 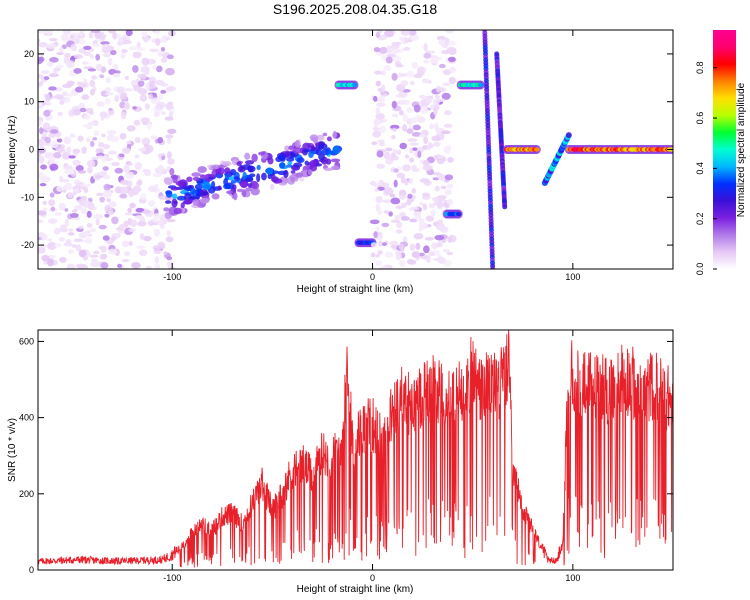 I want to click on colorbar-tick-label: 0.0, so click(x=700, y=269).